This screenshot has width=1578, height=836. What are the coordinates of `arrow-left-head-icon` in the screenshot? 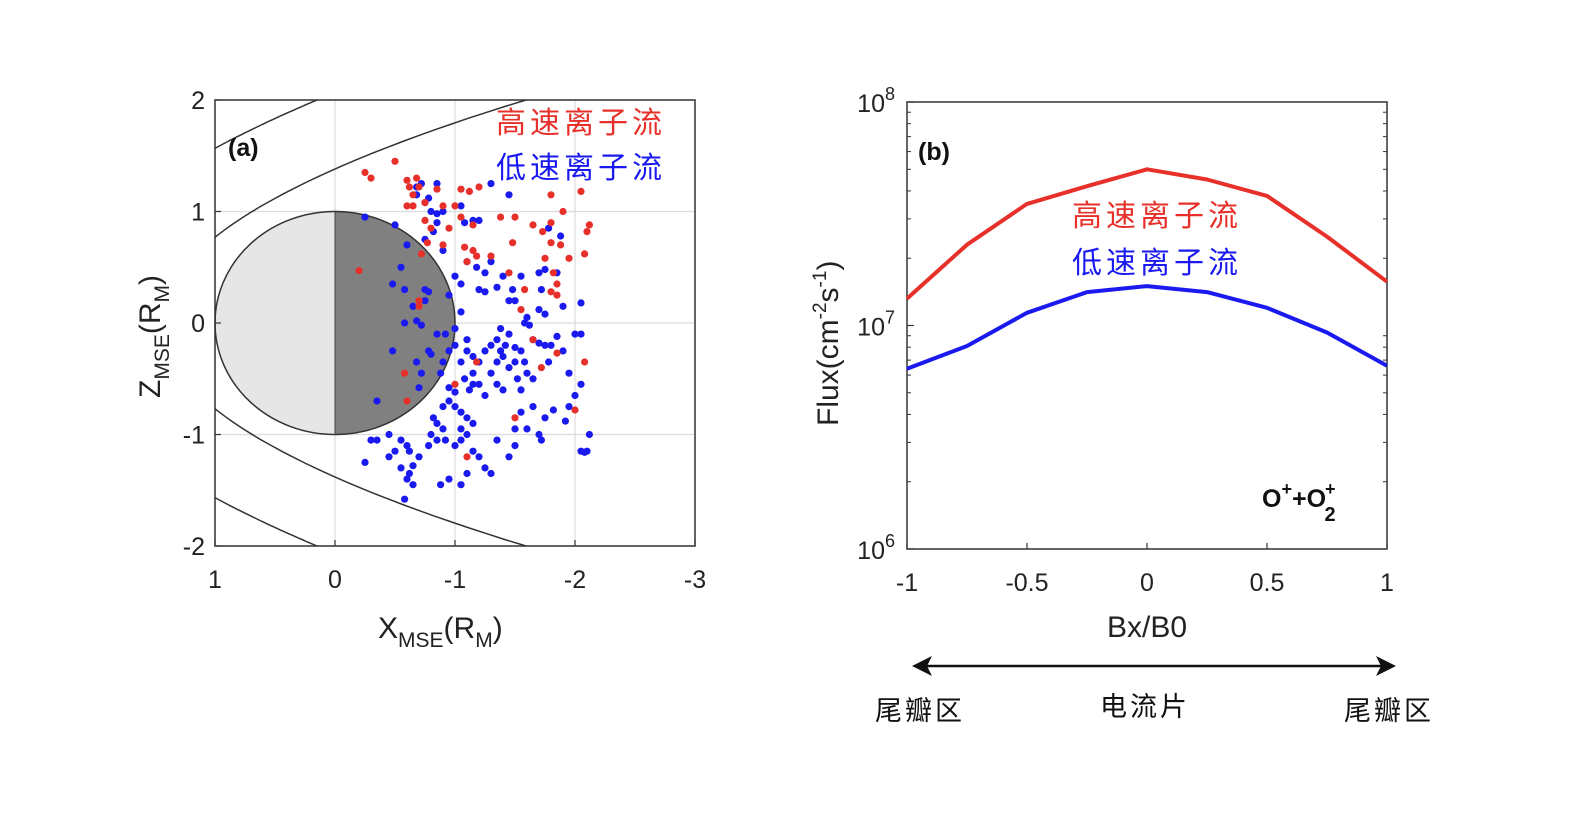 It's located at (922, 666).